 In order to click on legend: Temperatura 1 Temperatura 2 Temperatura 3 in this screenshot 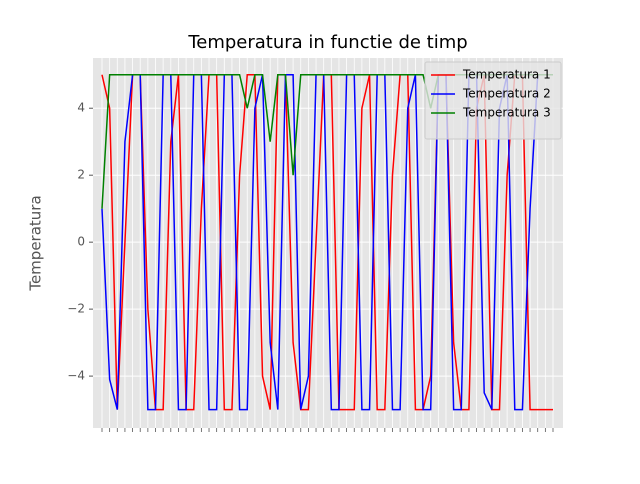, I will do `click(493, 100)`.